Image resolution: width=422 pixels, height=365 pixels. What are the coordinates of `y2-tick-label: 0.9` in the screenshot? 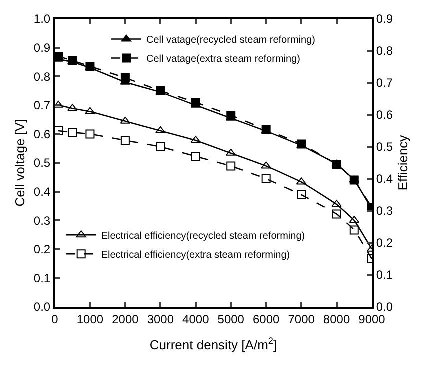 It's located at (385, 19).